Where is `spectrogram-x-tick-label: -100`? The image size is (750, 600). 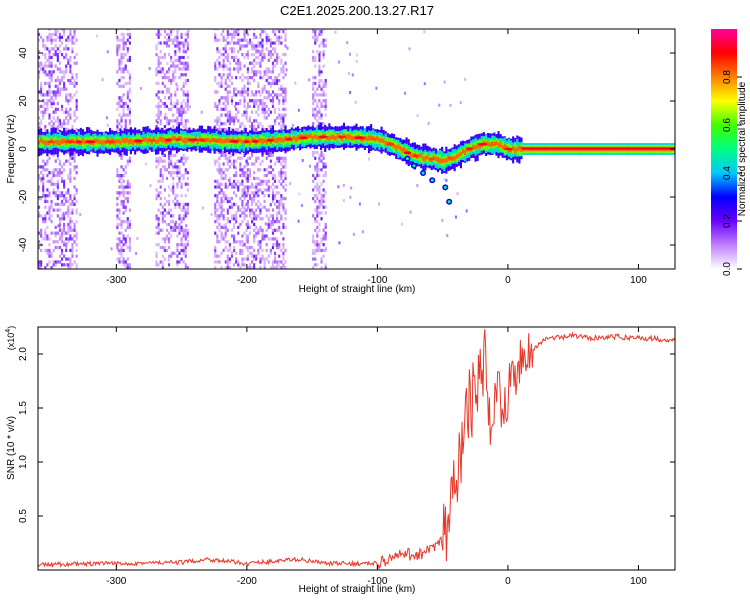
spectrogram-x-tick-label: -100 is located at coordinates (377, 280).